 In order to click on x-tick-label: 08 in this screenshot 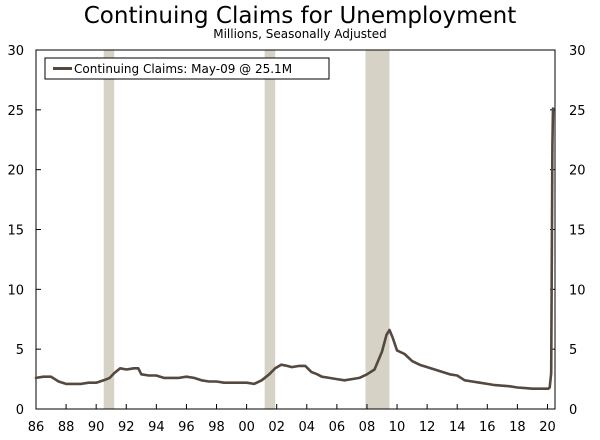, I will do `click(367, 427)`.